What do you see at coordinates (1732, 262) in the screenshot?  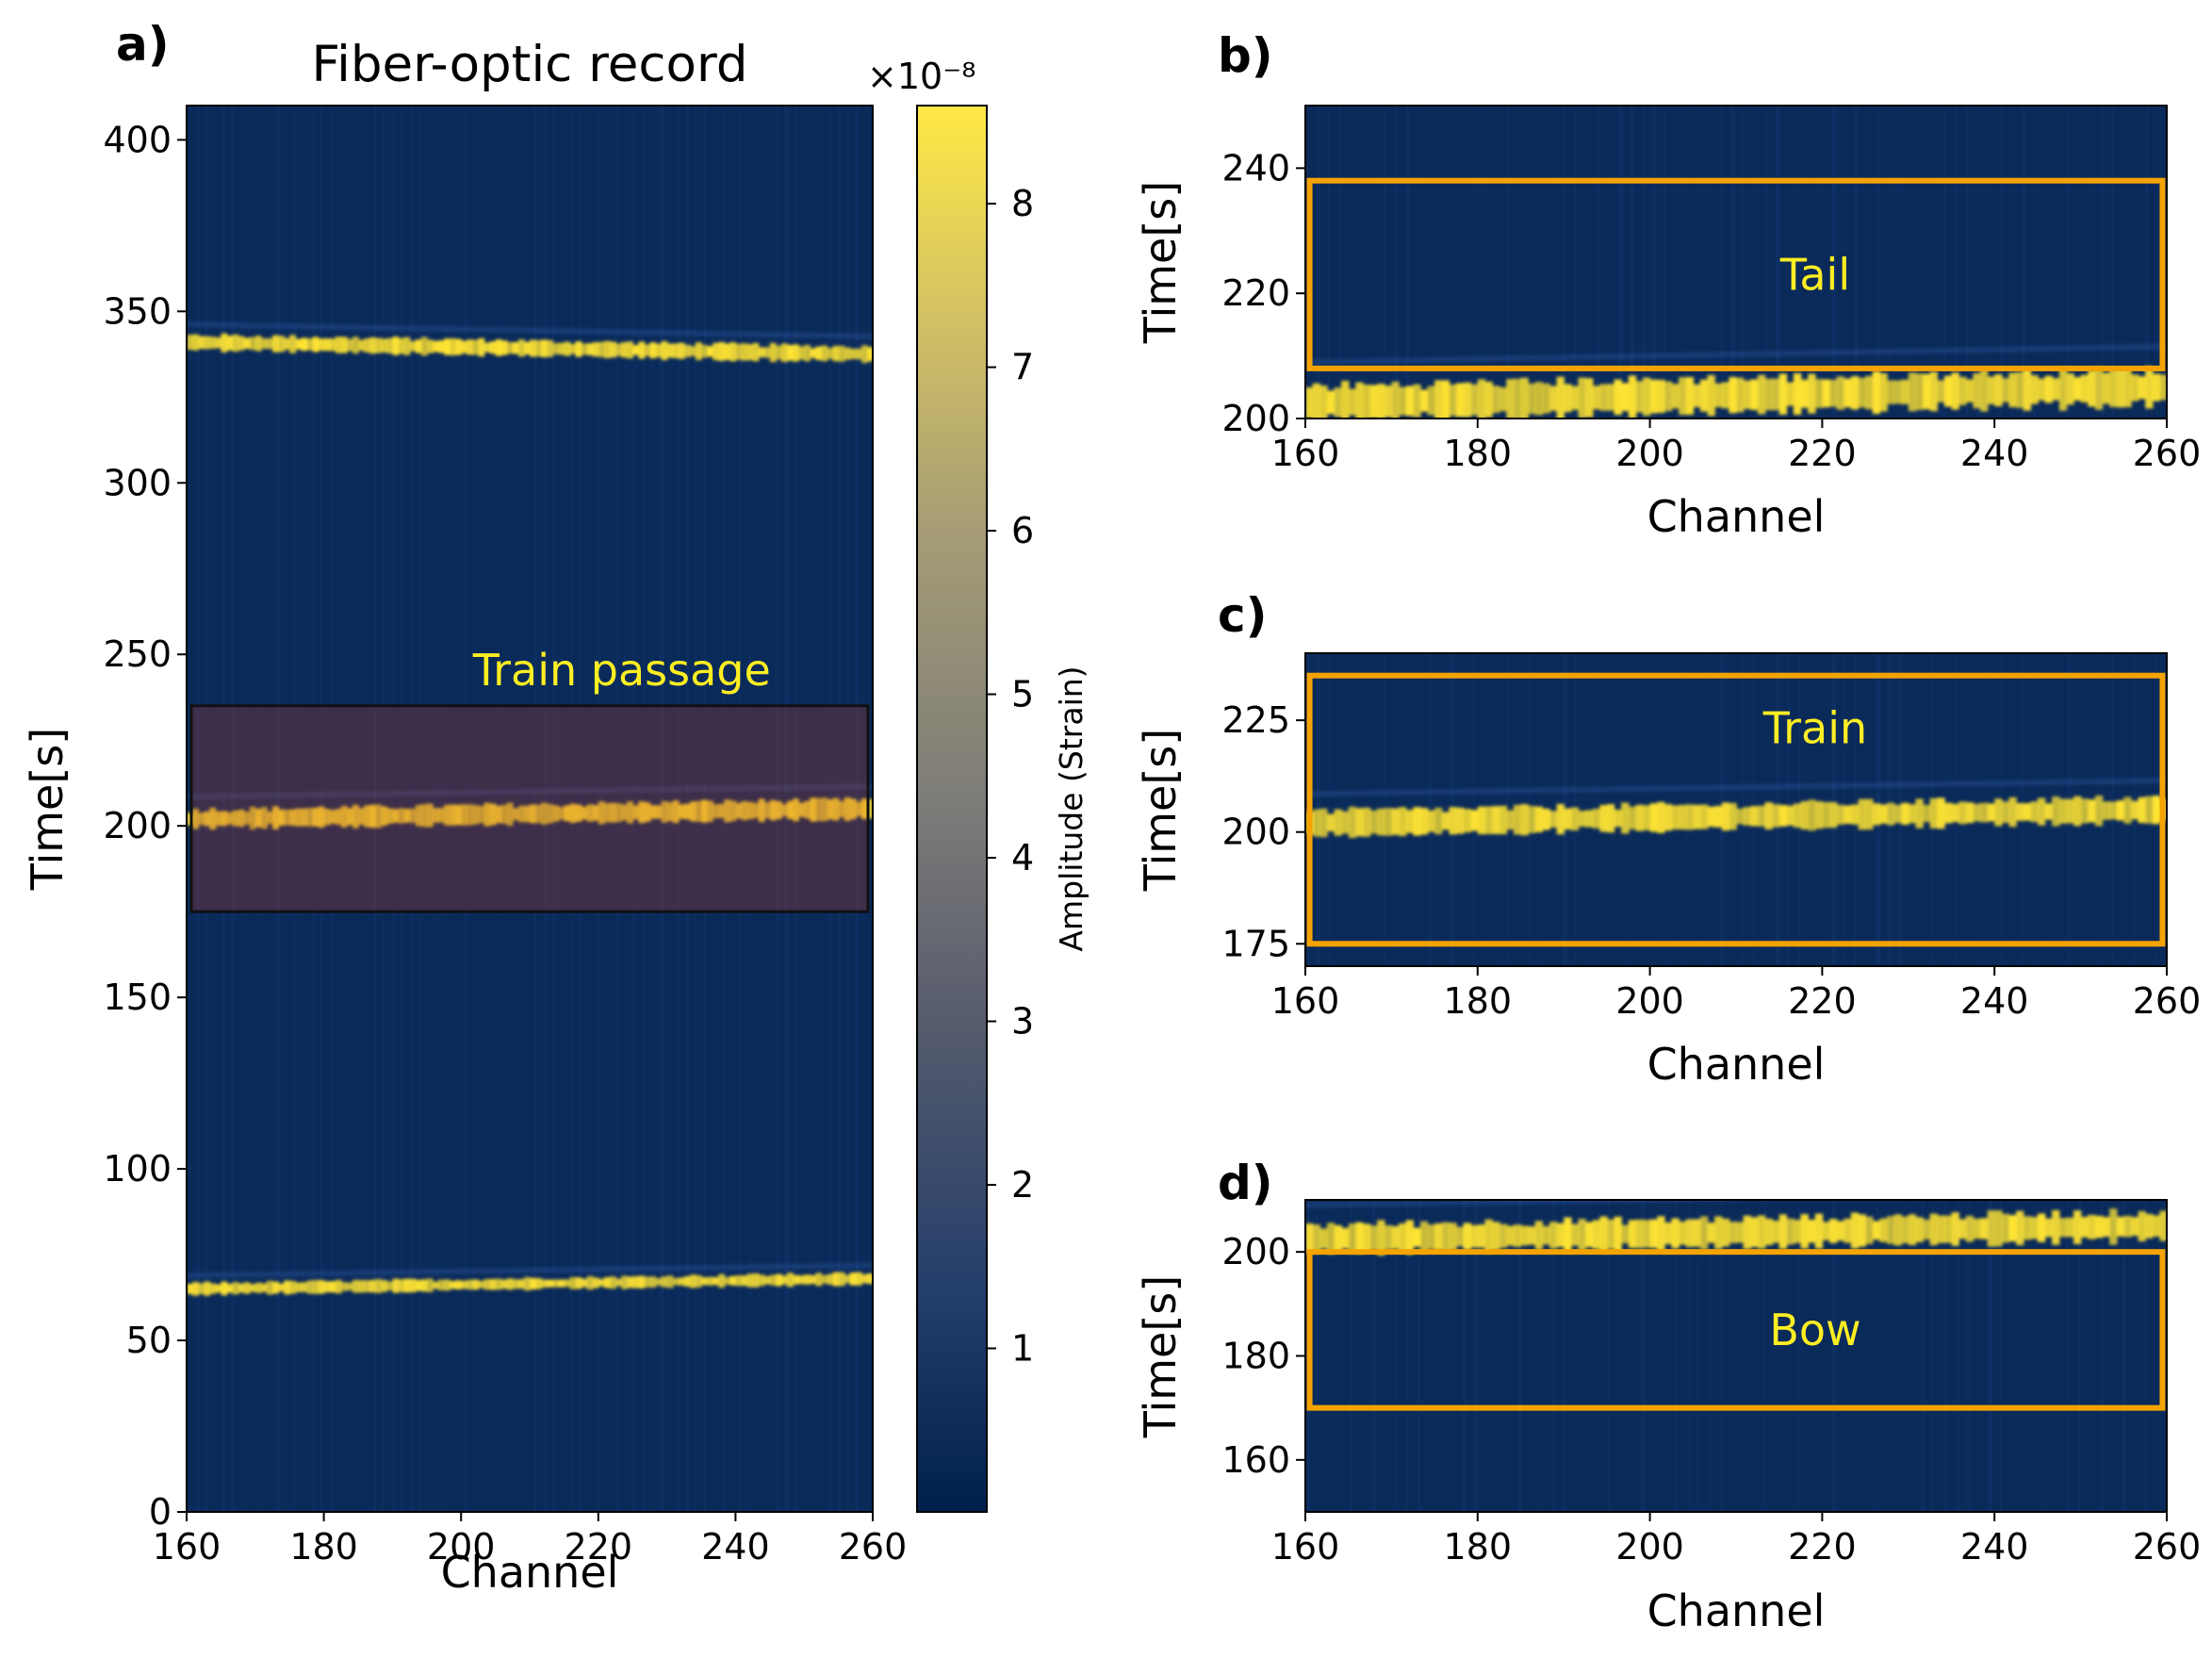 I see `channel-striations` at bounding box center [1732, 262].